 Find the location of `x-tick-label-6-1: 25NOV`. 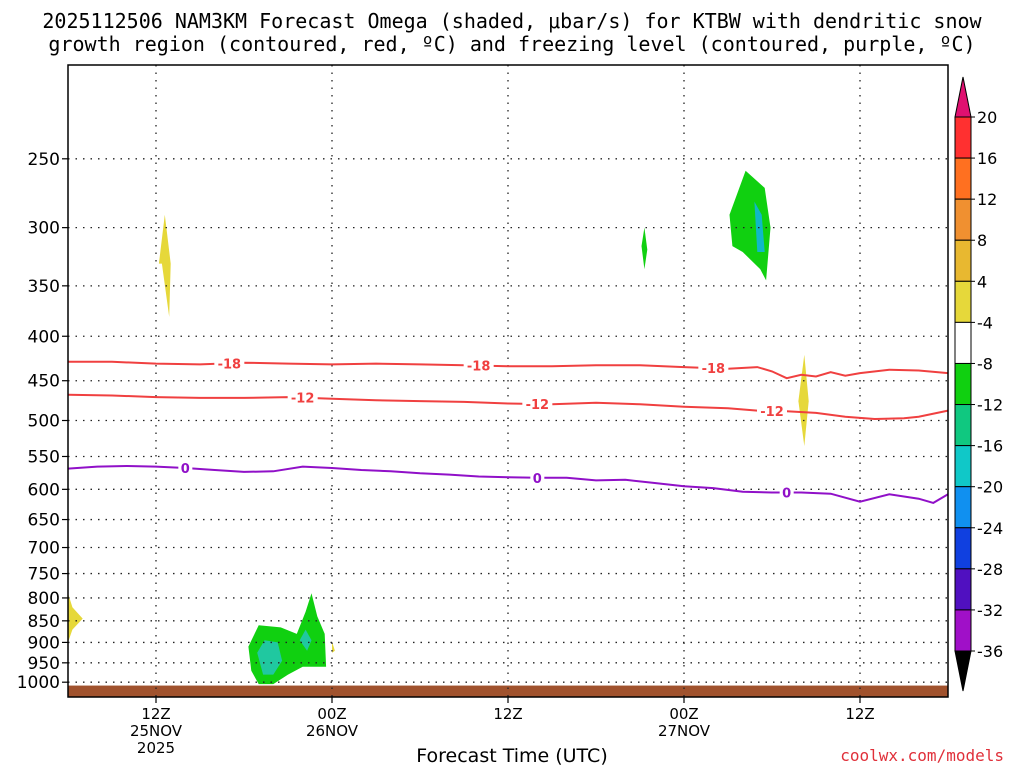

x-tick-label-6-1: 25NOV is located at coordinates (156, 731).